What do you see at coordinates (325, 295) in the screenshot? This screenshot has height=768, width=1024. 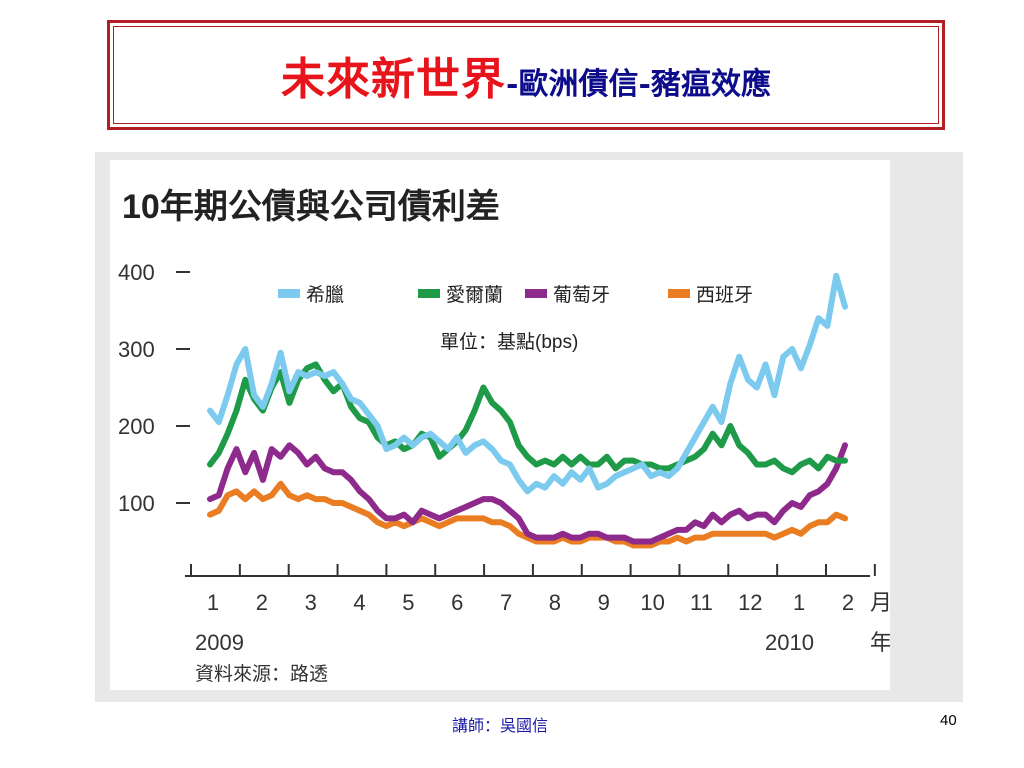 I see `legend-label: 希臘` at bounding box center [325, 295].